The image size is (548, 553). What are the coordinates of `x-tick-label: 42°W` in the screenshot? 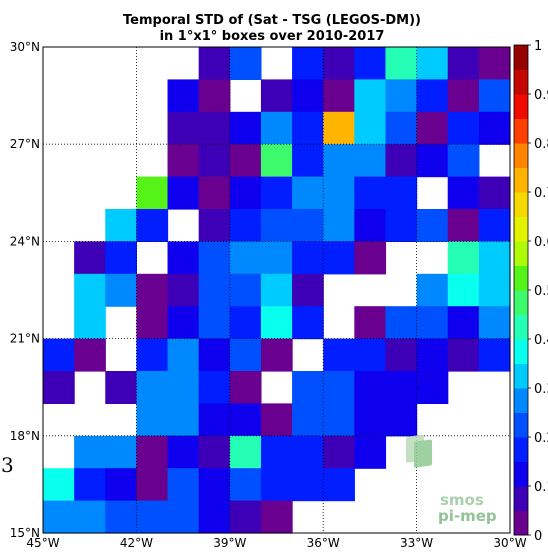 It's located at (136, 542).